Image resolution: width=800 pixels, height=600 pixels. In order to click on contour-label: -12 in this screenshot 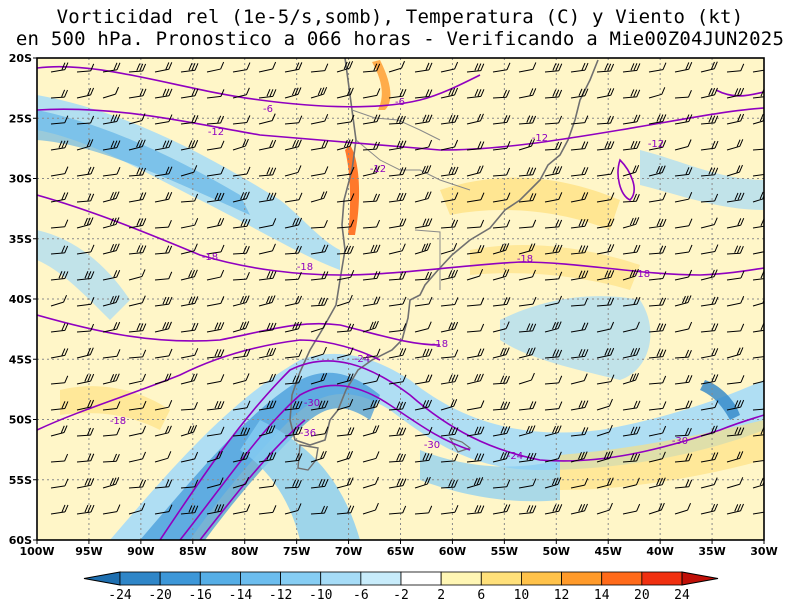, I will do `click(656, 144)`.